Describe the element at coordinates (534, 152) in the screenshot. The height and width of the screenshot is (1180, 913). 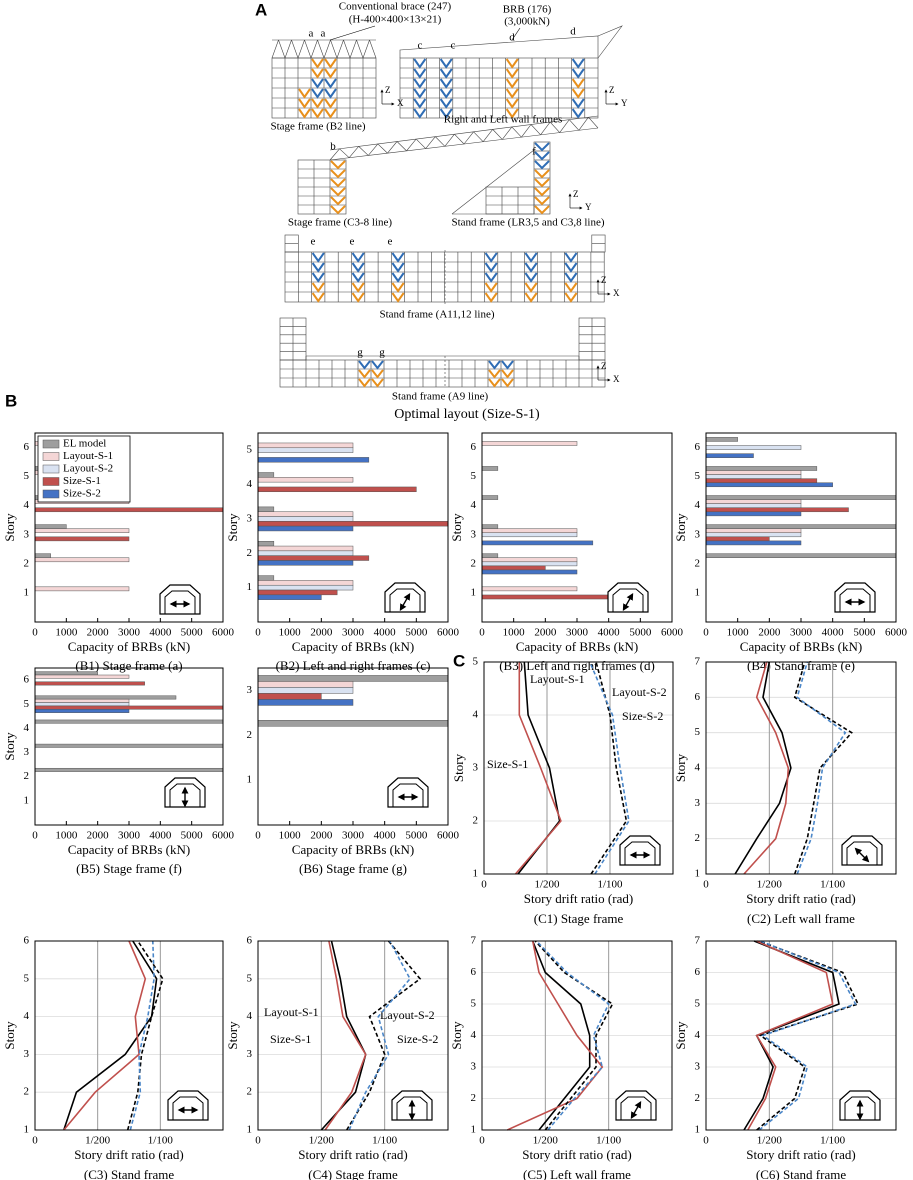
I see `frame-letter: f` at that location.